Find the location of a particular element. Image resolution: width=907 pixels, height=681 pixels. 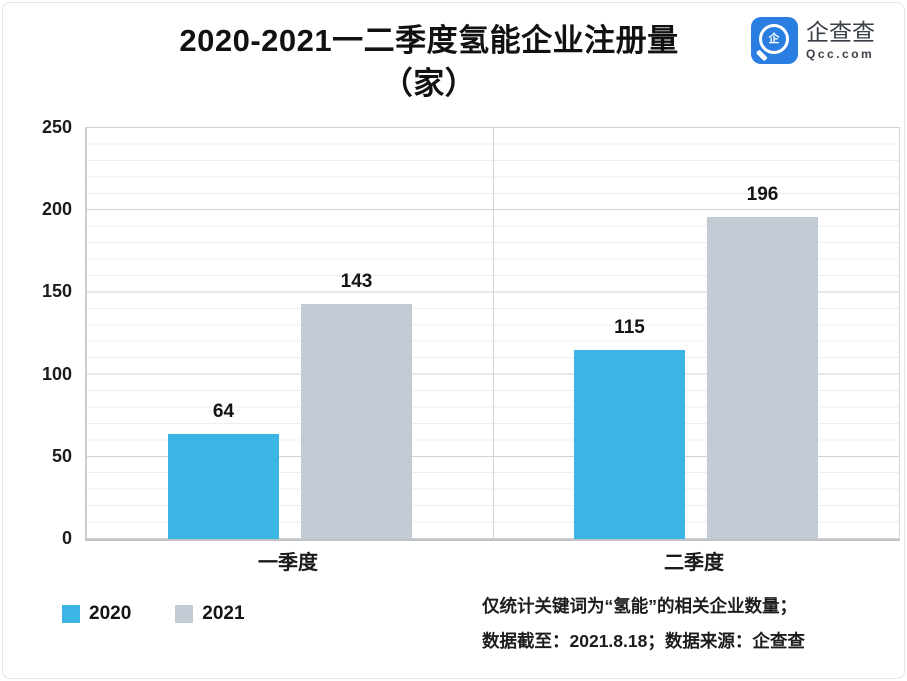

bar-2020-q1: 64 is located at coordinates (223, 470).